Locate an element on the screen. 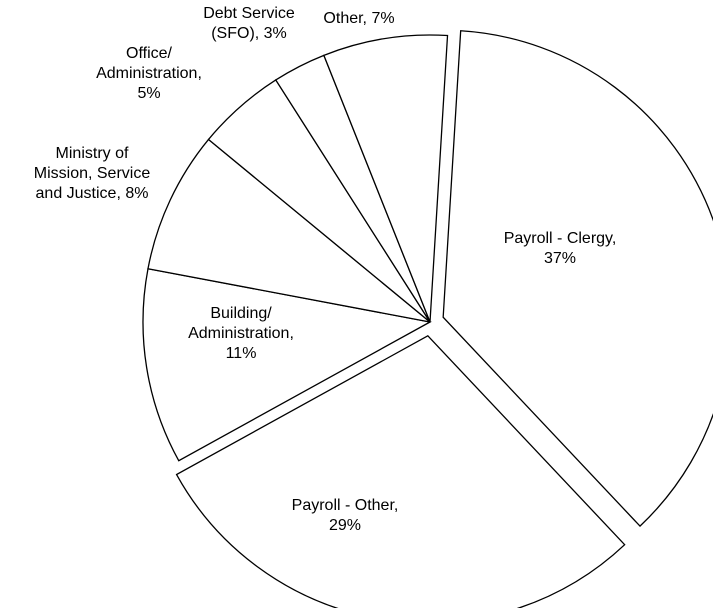 Image resolution: width=713 pixels, height=608 pixels. slice-label-line: 5% is located at coordinates (148, 93).